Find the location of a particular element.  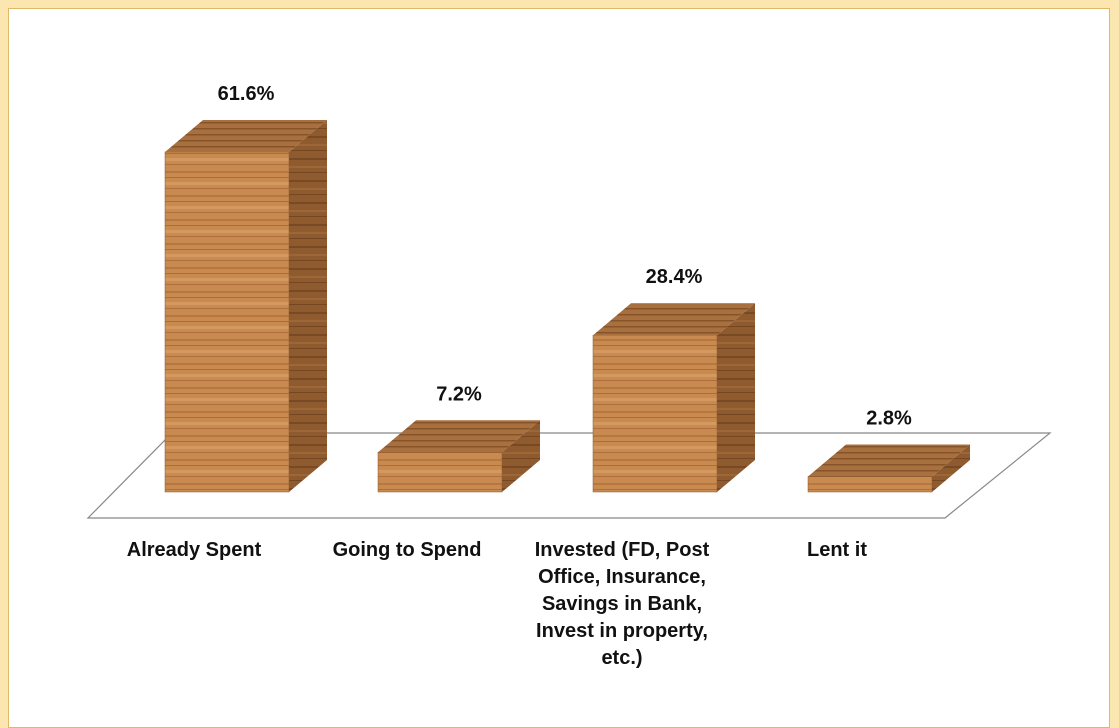

category-label: Lent it is located at coordinates (837, 550).